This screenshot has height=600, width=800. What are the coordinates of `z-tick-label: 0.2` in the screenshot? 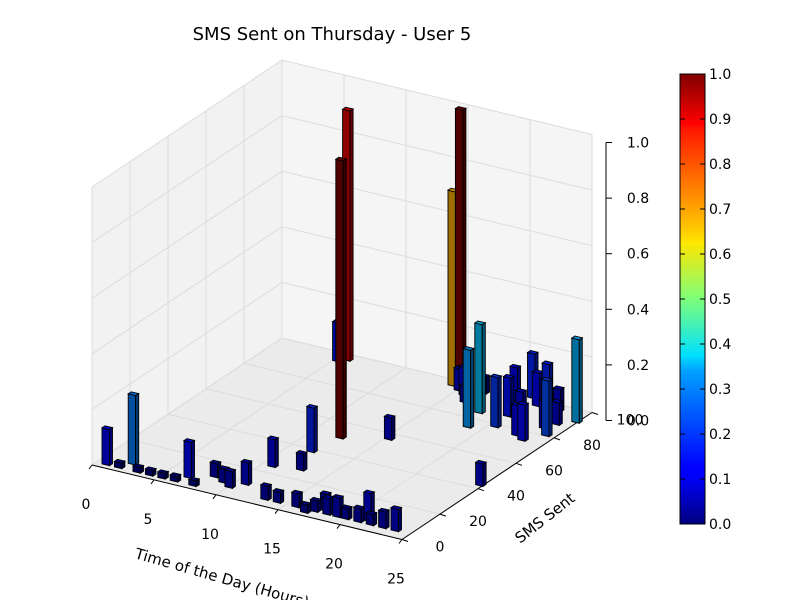 It's located at (638, 366).